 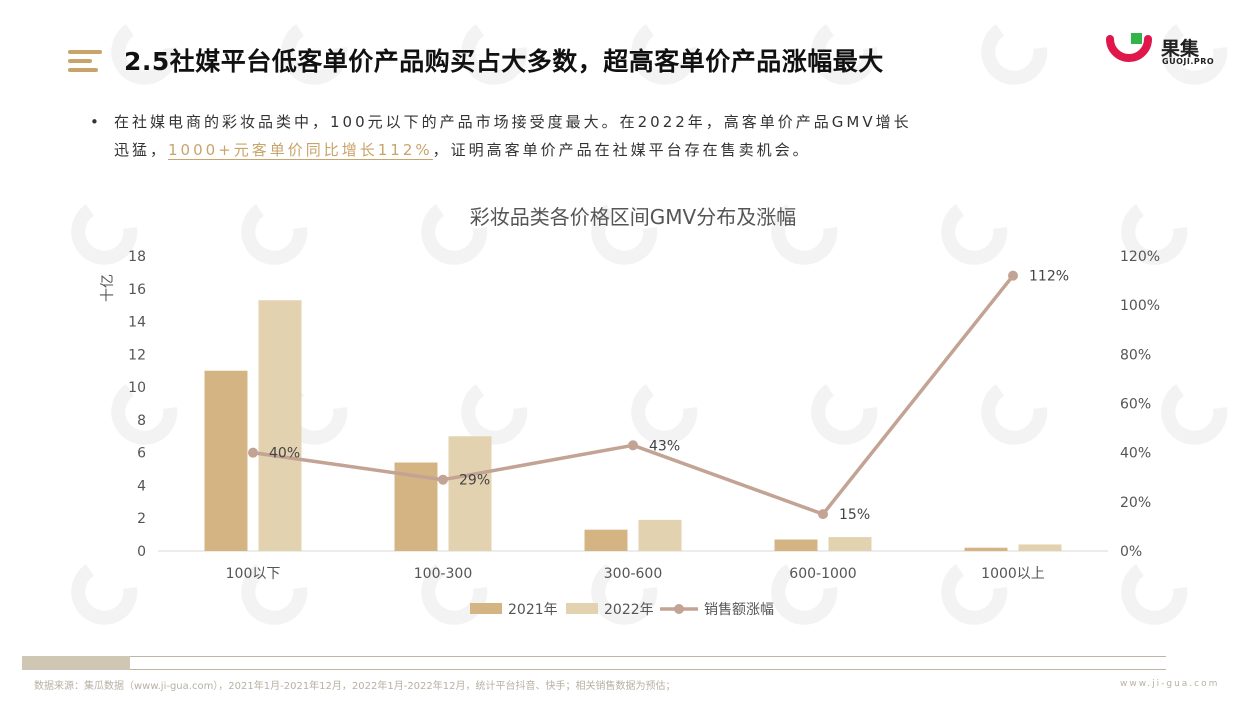 What do you see at coordinates (1131, 552) in the screenshot?
I see `y2-tick-label: 0%` at bounding box center [1131, 552].